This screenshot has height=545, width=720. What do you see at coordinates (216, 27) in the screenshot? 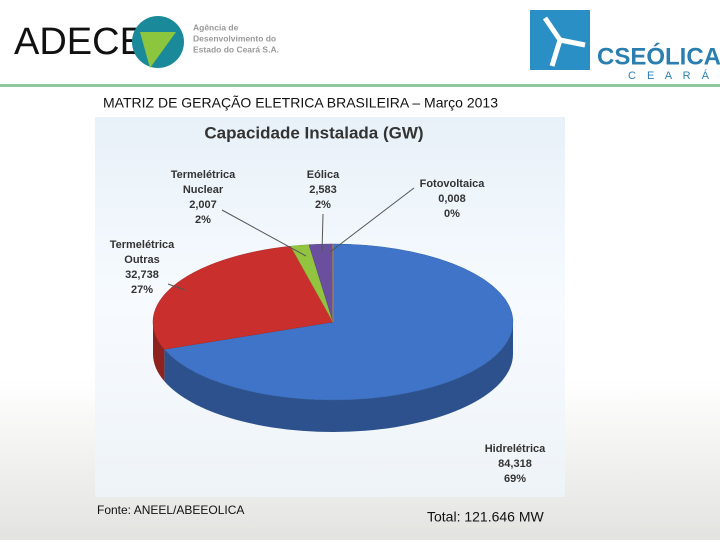
I see `agency-line: Agência de` at bounding box center [216, 27].